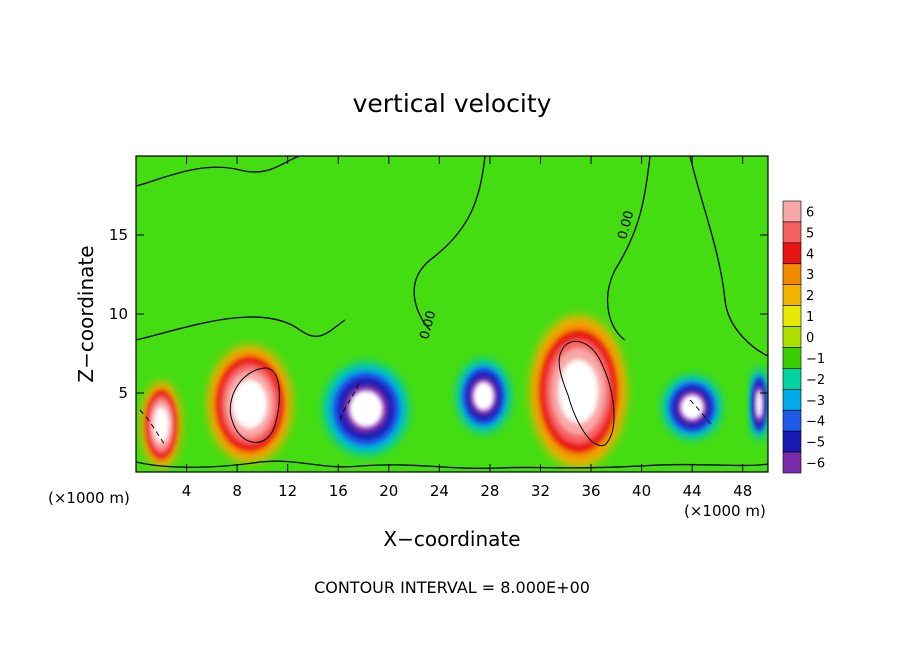 This screenshot has height=654, width=904. Describe the element at coordinates (815, 443) in the screenshot. I see `colorbar-label: −5` at that location.